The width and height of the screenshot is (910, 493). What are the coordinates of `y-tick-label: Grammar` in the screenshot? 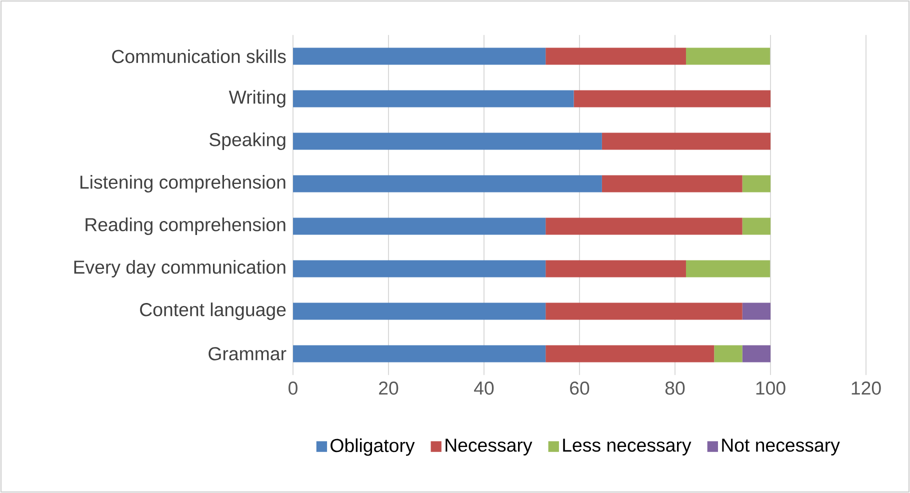 It's located at (247, 353).